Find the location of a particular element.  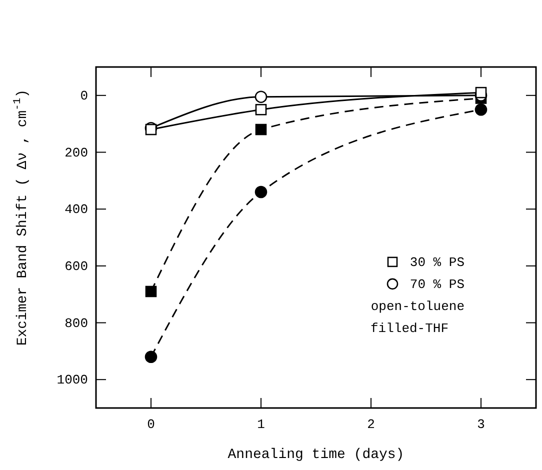

x-tick-label: 0 is located at coordinates (151, 424).